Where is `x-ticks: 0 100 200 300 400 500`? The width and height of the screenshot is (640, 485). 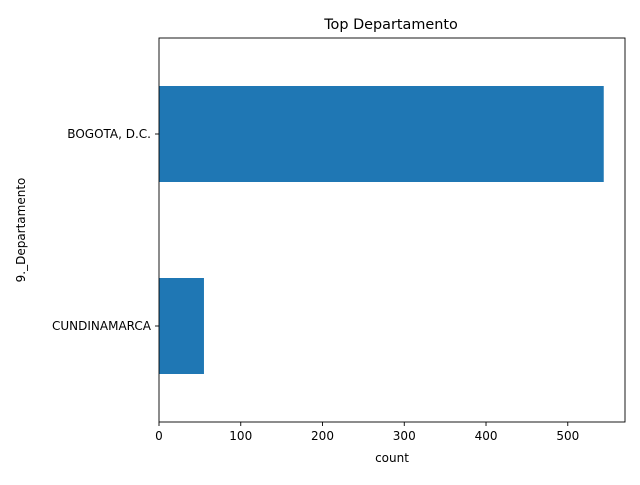
x-ticks: 0 100 200 300 400 500 is located at coordinates (367, 432).